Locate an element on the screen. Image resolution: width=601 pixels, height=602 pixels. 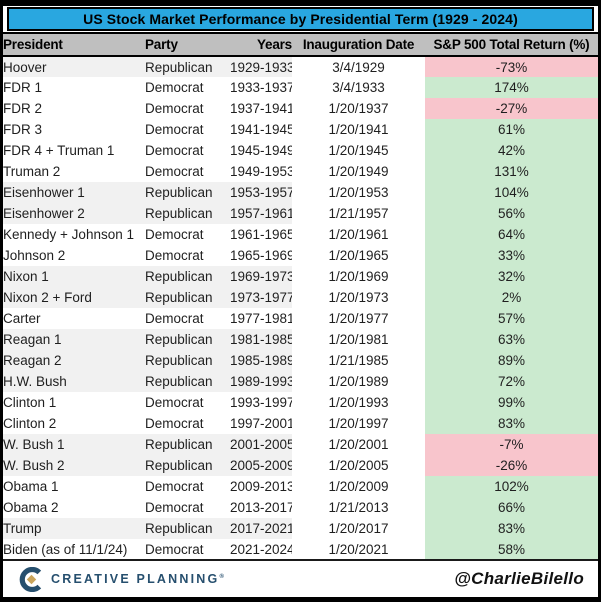
cell-return: -73% is located at coordinates (511, 66).